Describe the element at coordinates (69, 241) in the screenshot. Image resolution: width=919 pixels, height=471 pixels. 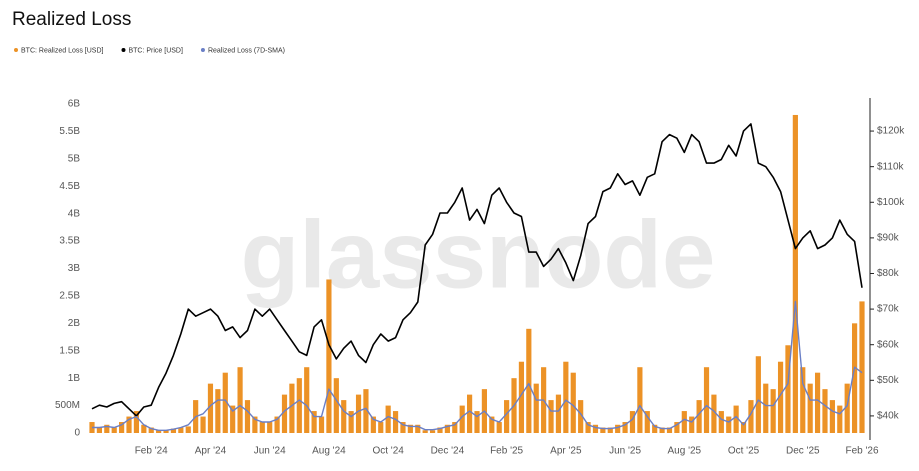
I see `y-tick-label: 3.5B` at that location.